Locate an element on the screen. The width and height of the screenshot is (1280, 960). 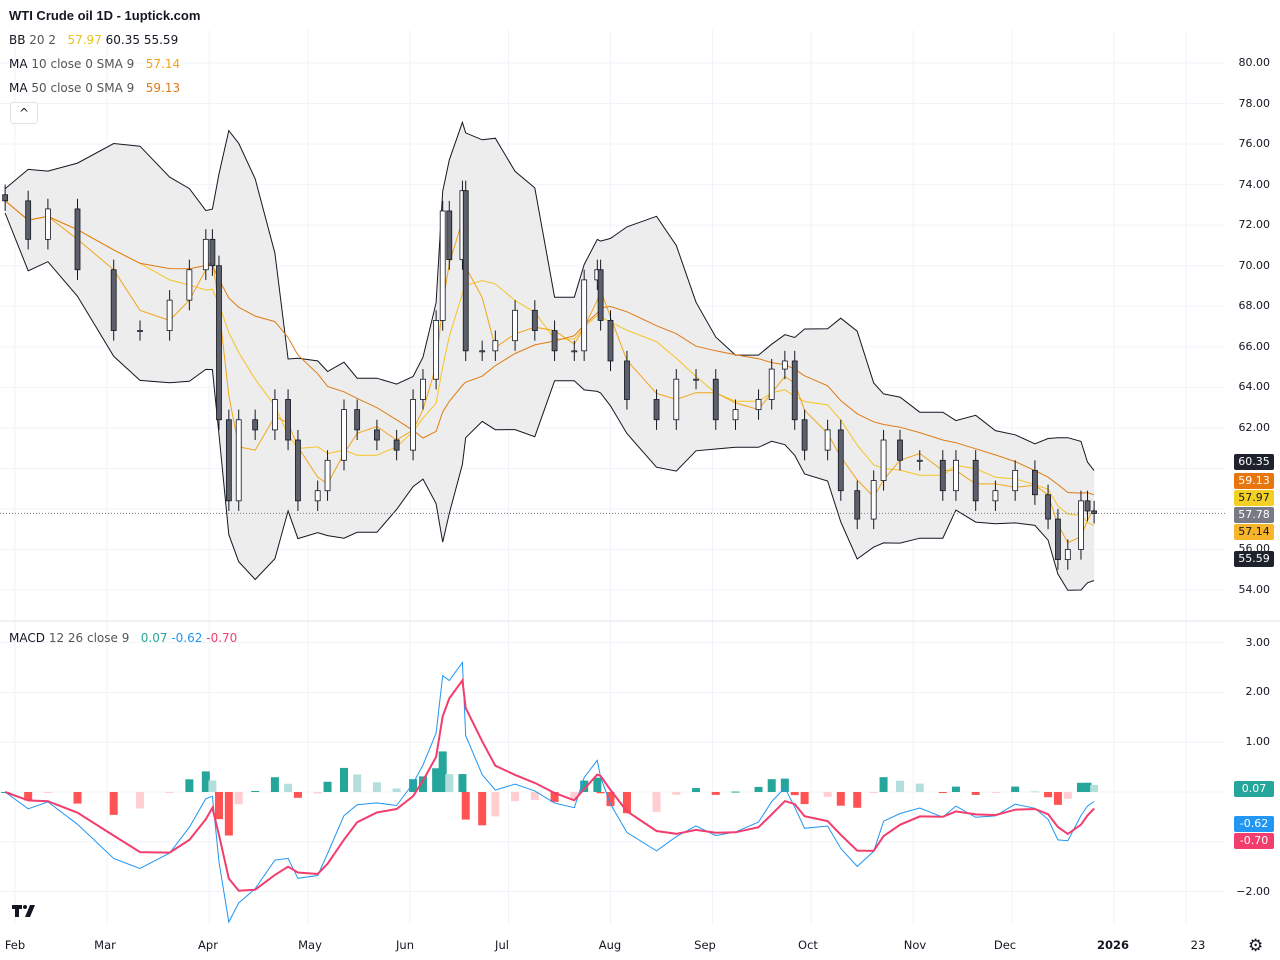
time-axis-label: 2026 is located at coordinates (1113, 945).